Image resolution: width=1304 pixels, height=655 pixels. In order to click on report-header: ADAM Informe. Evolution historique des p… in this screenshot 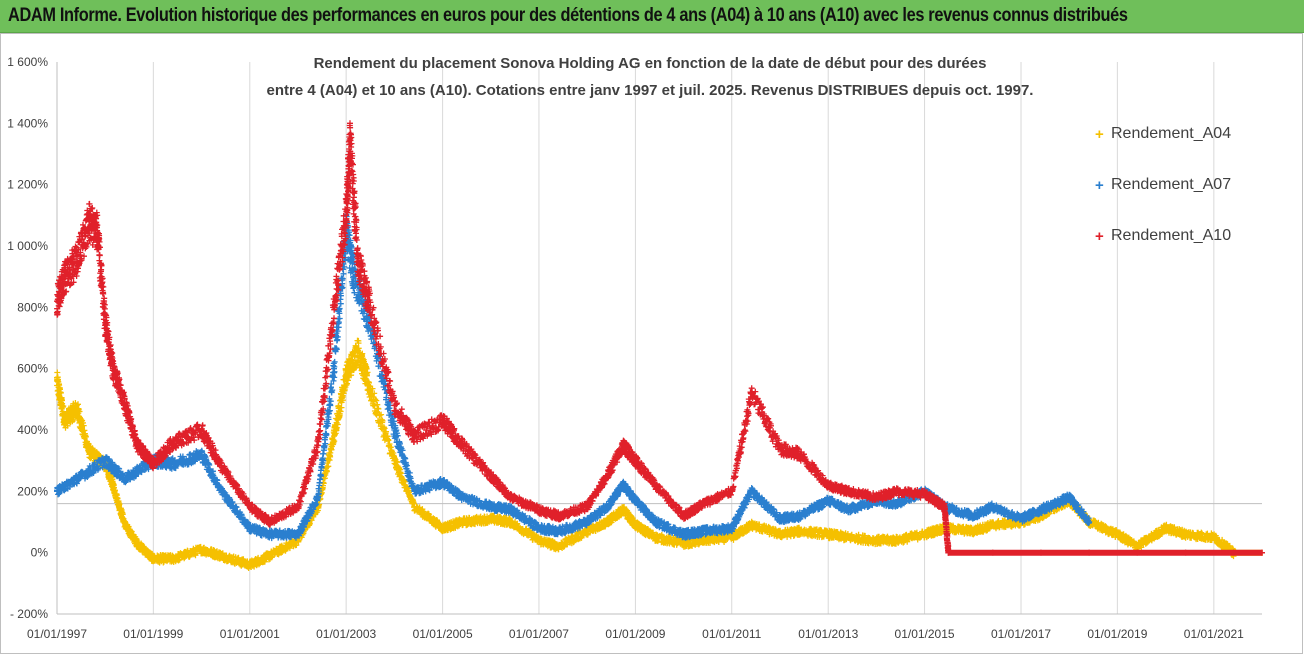, I will do `click(652, 16)`.